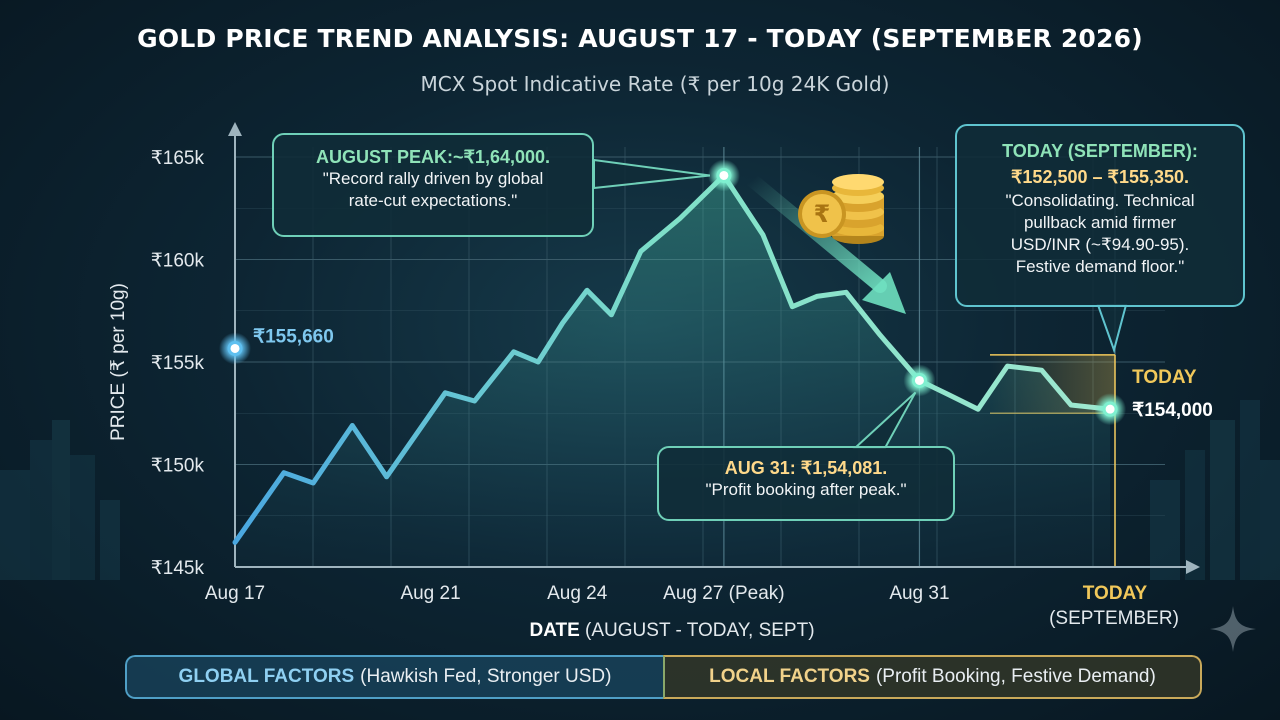 This screenshot has width=1280, height=720. I want to click on aug31-text: "Profit booking after peak.", so click(806, 489).